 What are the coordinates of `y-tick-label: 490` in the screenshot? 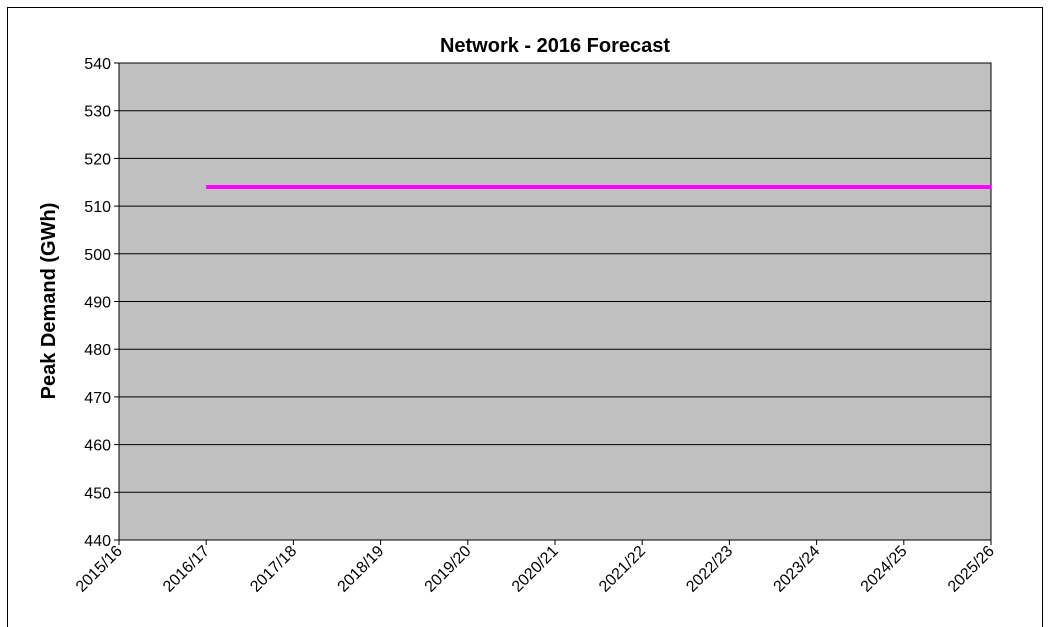 It's located at (97, 303).